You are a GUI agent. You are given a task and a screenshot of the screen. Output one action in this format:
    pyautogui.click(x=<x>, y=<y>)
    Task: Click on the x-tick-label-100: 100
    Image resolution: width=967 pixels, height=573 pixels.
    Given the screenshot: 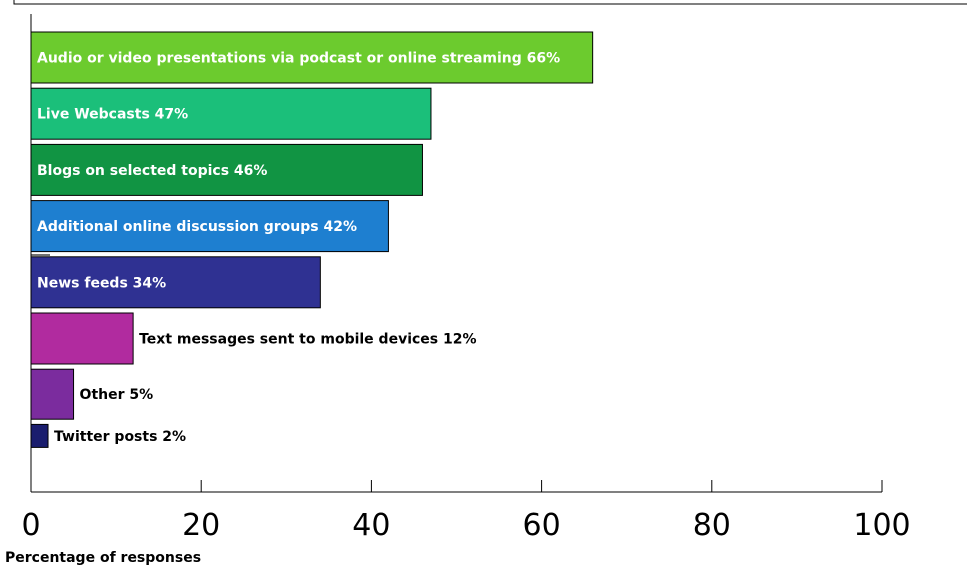 What is the action you would take?
    pyautogui.click(x=881, y=525)
    